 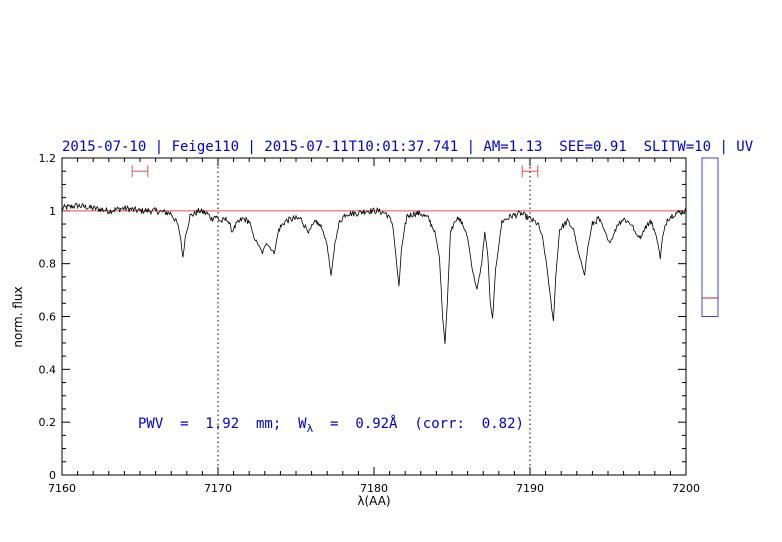 What do you see at coordinates (418, 423) in the screenshot?
I see `annotation-tail: = 0.92Å (corr: 0.82)` at bounding box center [418, 423].